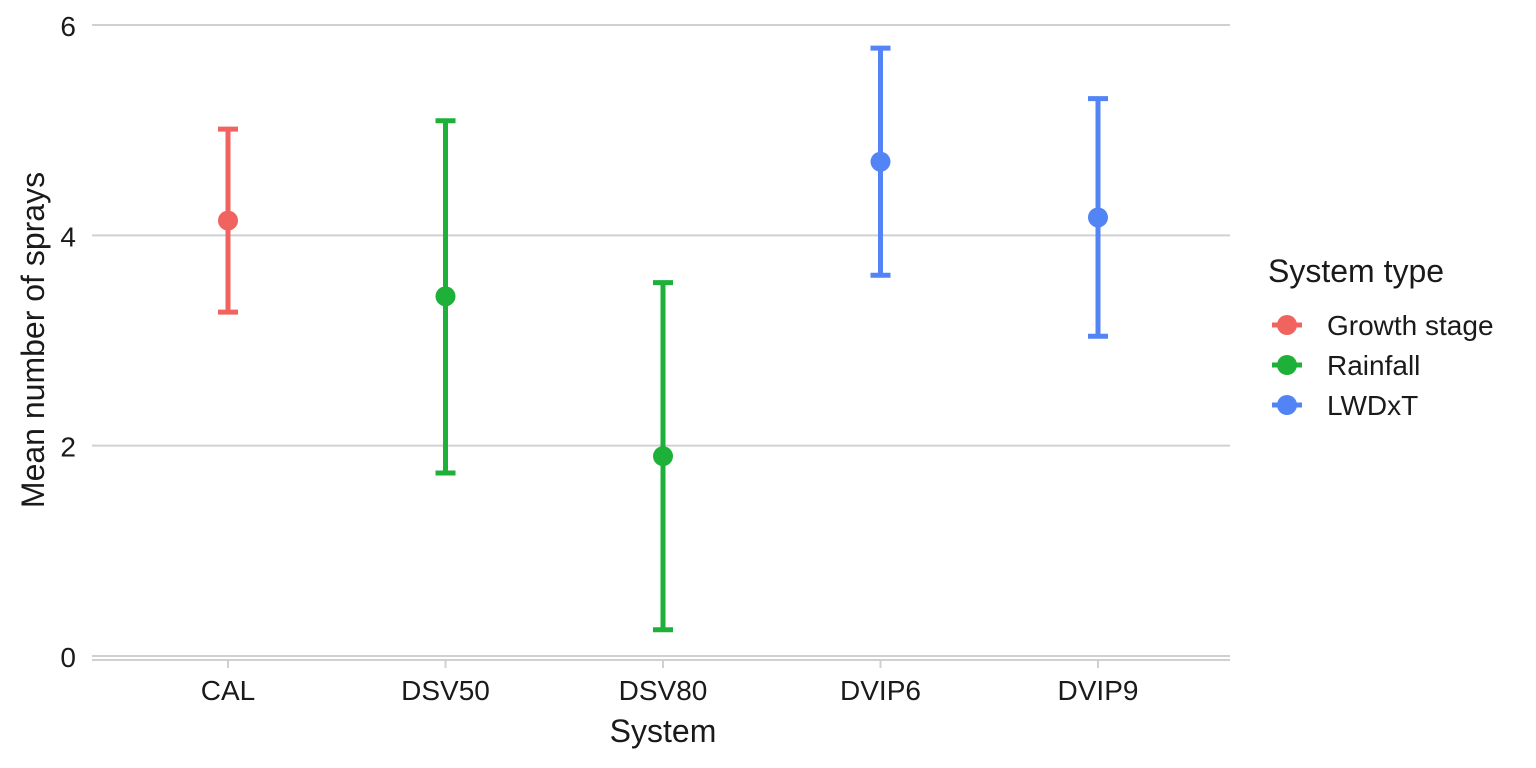  Describe the element at coordinates (68, 447) in the screenshot. I see `y-tick-label: 2` at that location.